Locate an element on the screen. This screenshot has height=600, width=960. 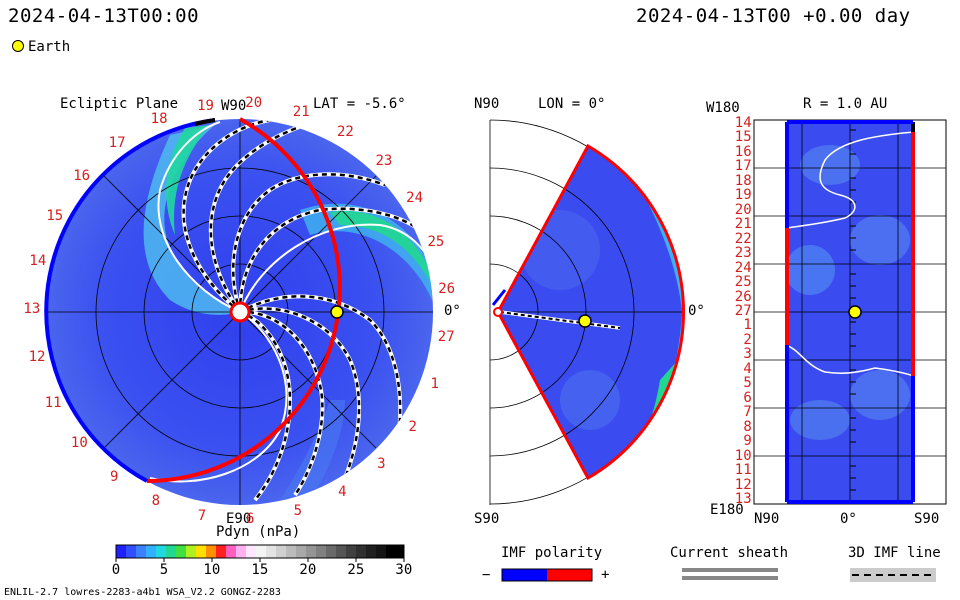
radial-y-tick-label: 7 is located at coordinates (747, 412).